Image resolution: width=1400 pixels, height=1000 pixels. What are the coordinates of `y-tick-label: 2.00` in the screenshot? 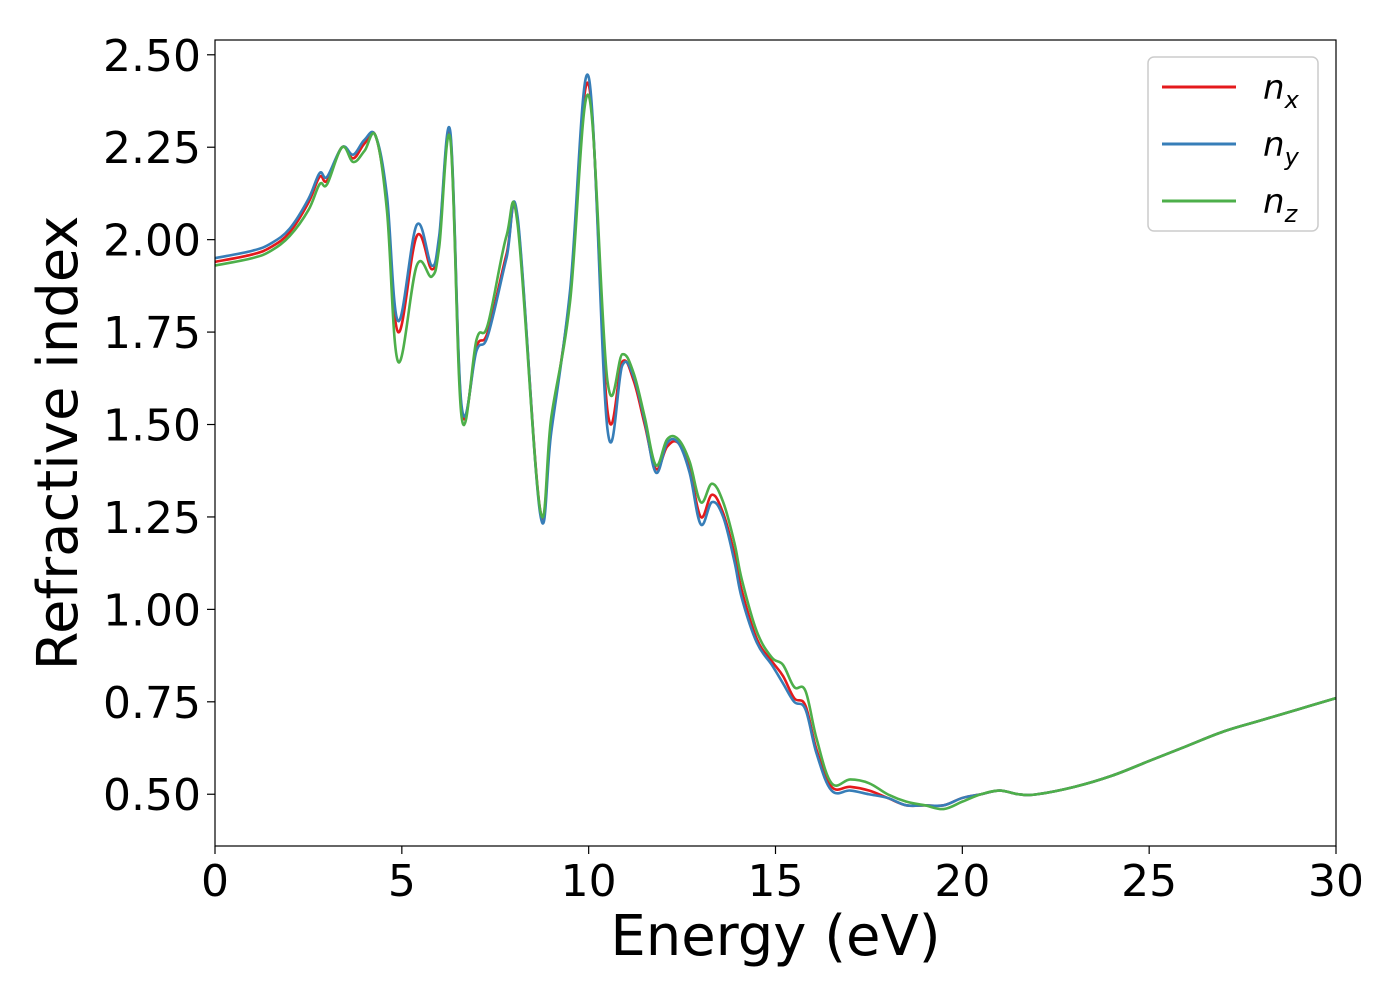 It's located at (152, 241).